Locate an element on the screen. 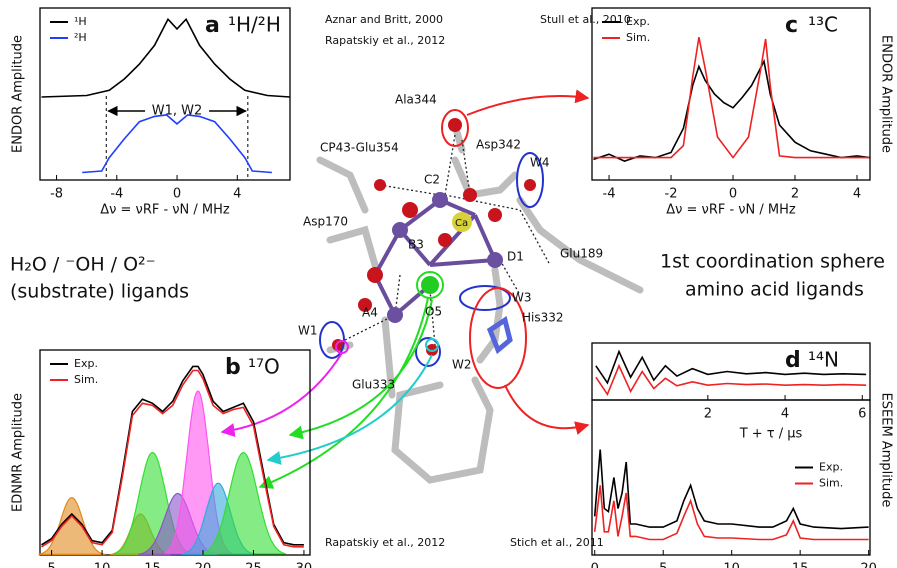 Image resolution: width=897 pixels, height=568 pixels. residue-label: His332 is located at coordinates (543, 318).